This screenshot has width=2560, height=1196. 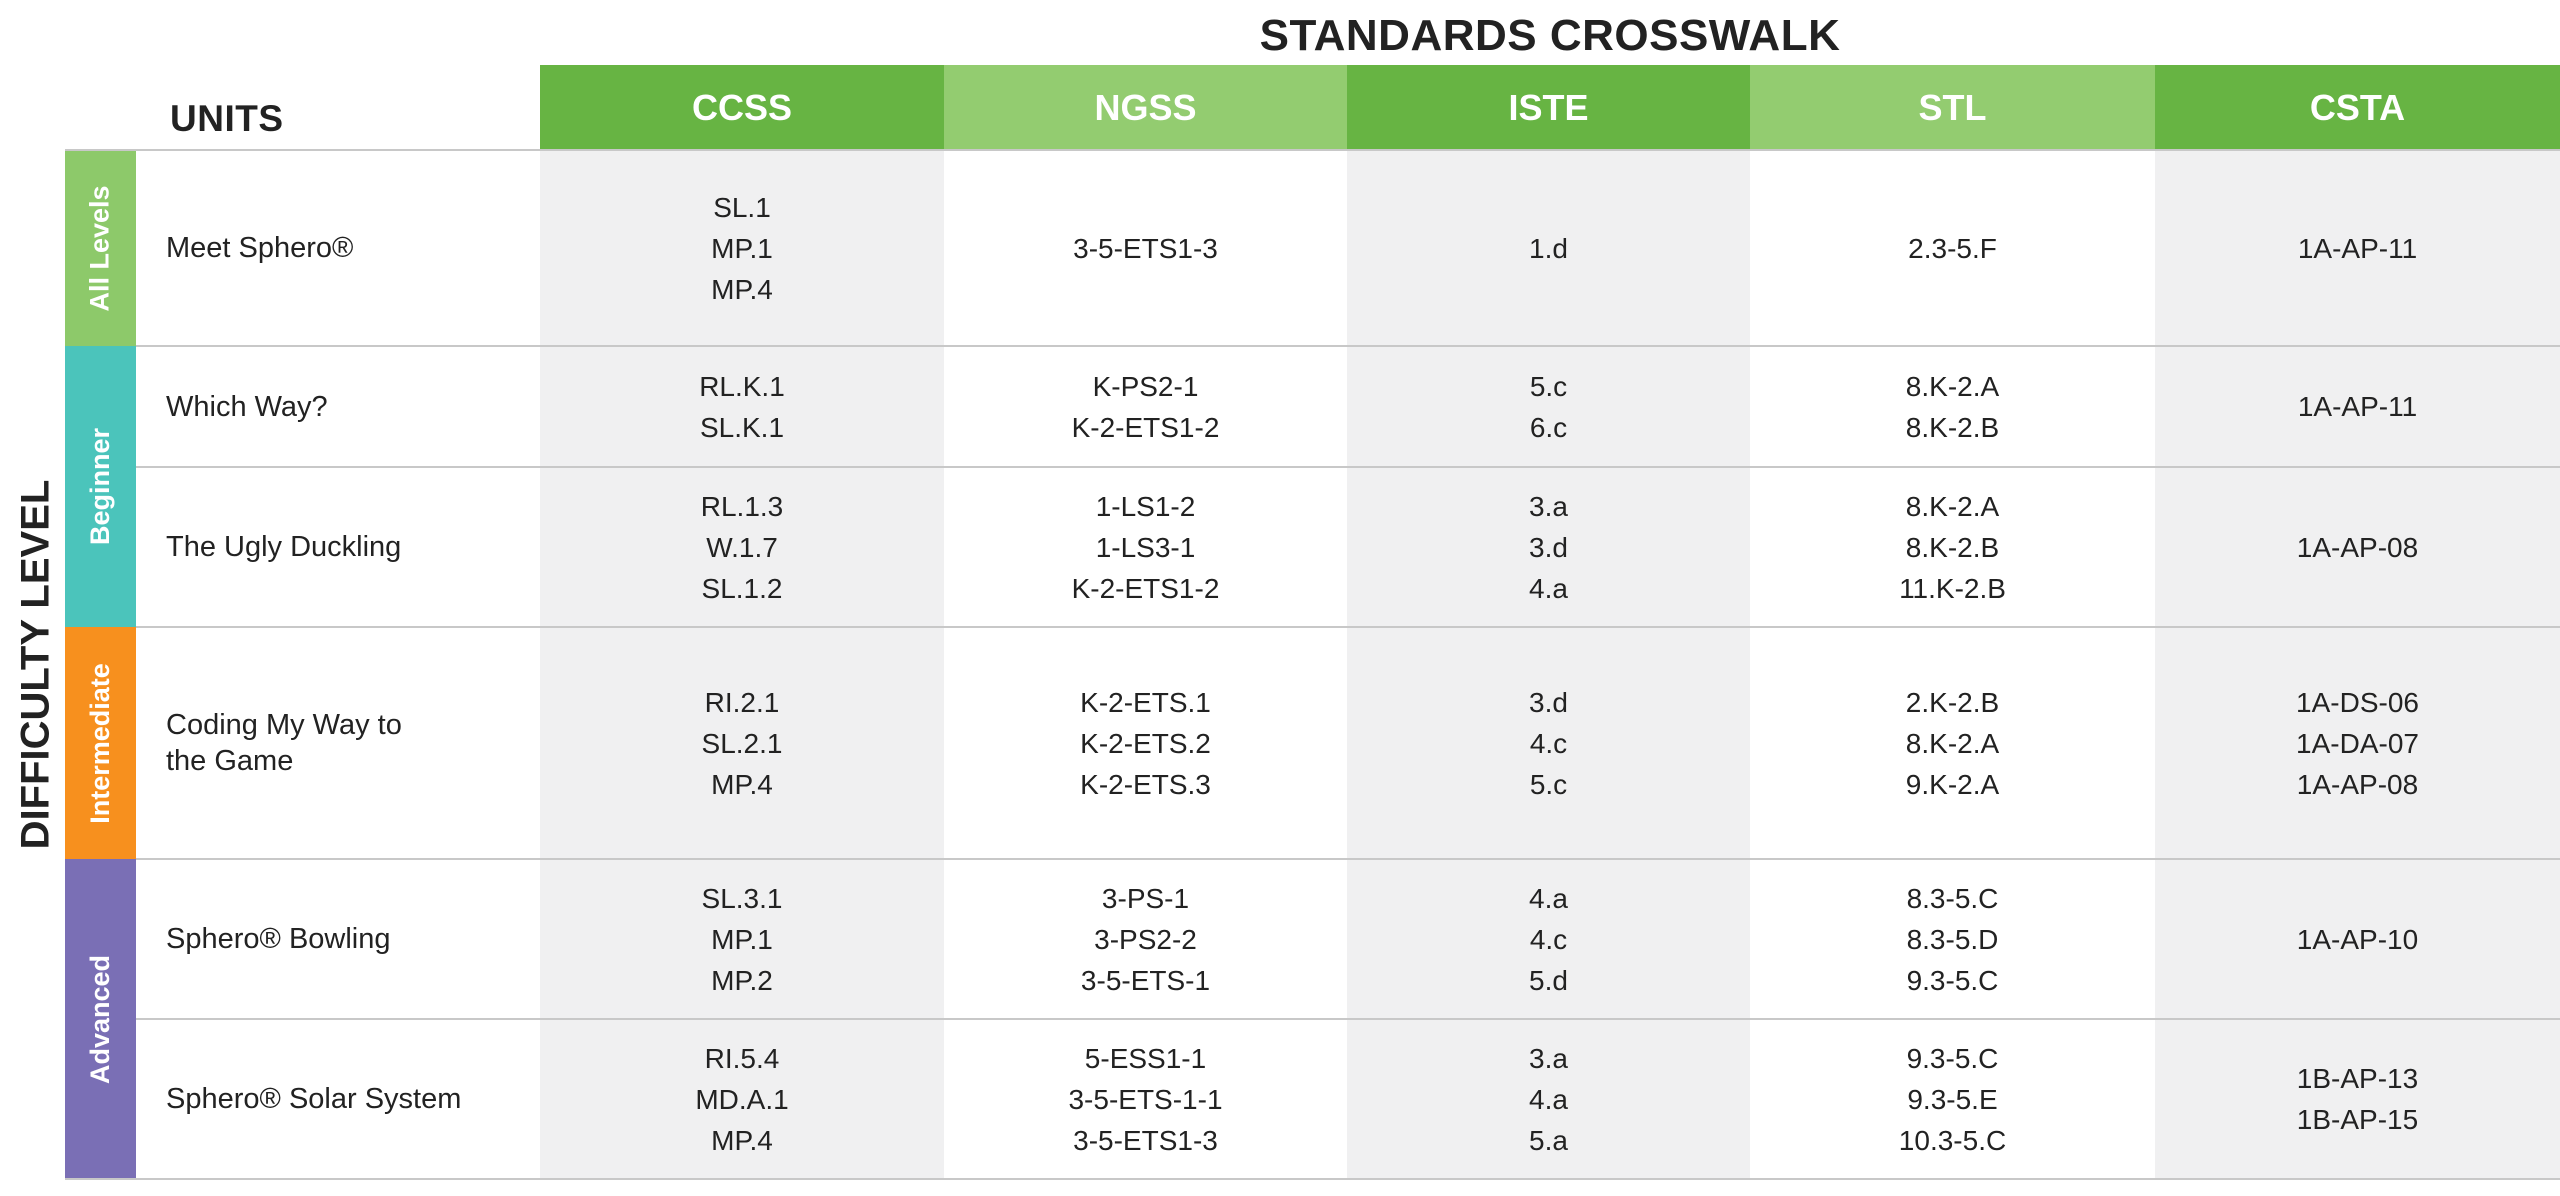 What do you see at coordinates (1145, 406) in the screenshot?
I see `standards-cell: K-PS2-1 K-2-ETS1-2` at bounding box center [1145, 406].